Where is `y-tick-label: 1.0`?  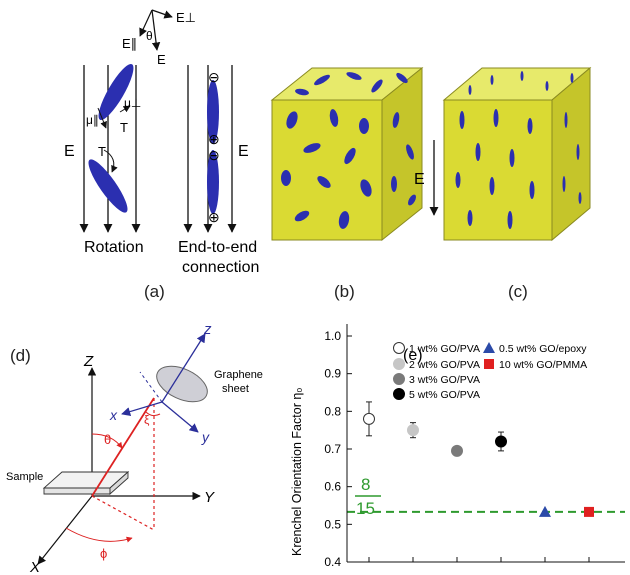 y-tick-label: 1.0 is located at coordinates (332, 336).